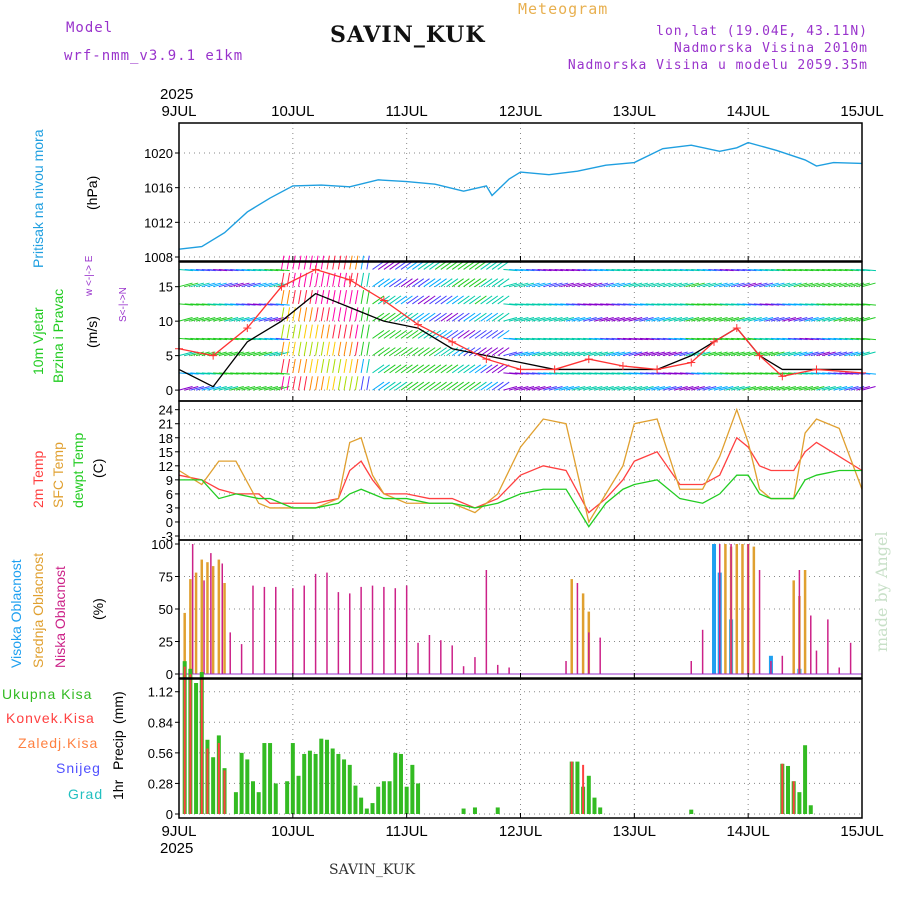 Image resolution: width=900 pixels, height=900 pixels. What do you see at coordinates (166, 321) in the screenshot?
I see `y-tick-label: 10` at bounding box center [166, 321].